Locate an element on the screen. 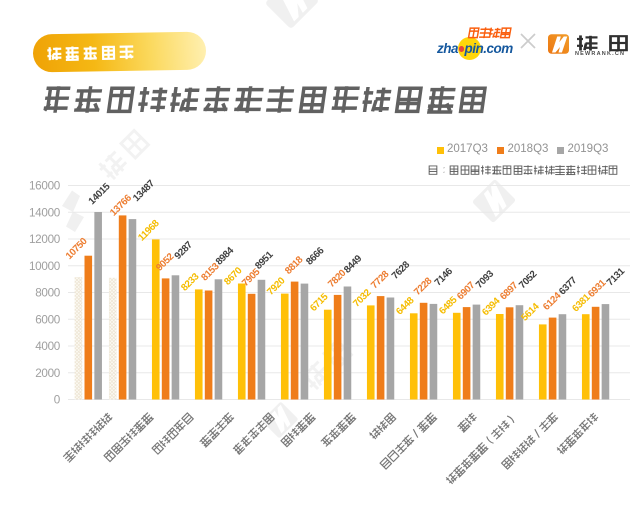  svg-text: 7052 is located at coordinates (528, 279).